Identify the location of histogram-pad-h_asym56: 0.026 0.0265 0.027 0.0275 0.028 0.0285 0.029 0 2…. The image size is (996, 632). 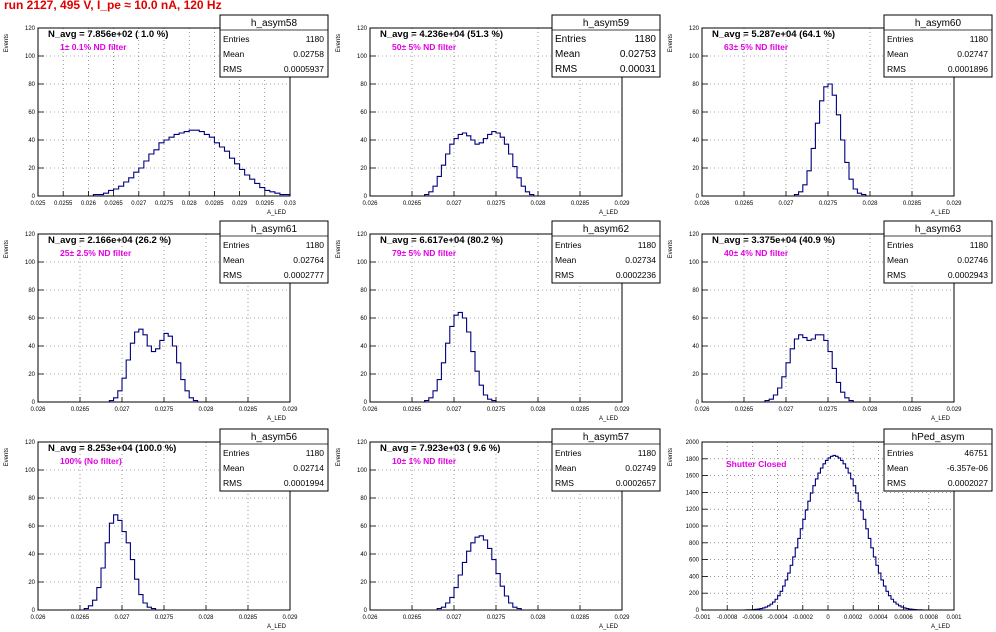
(166, 529).